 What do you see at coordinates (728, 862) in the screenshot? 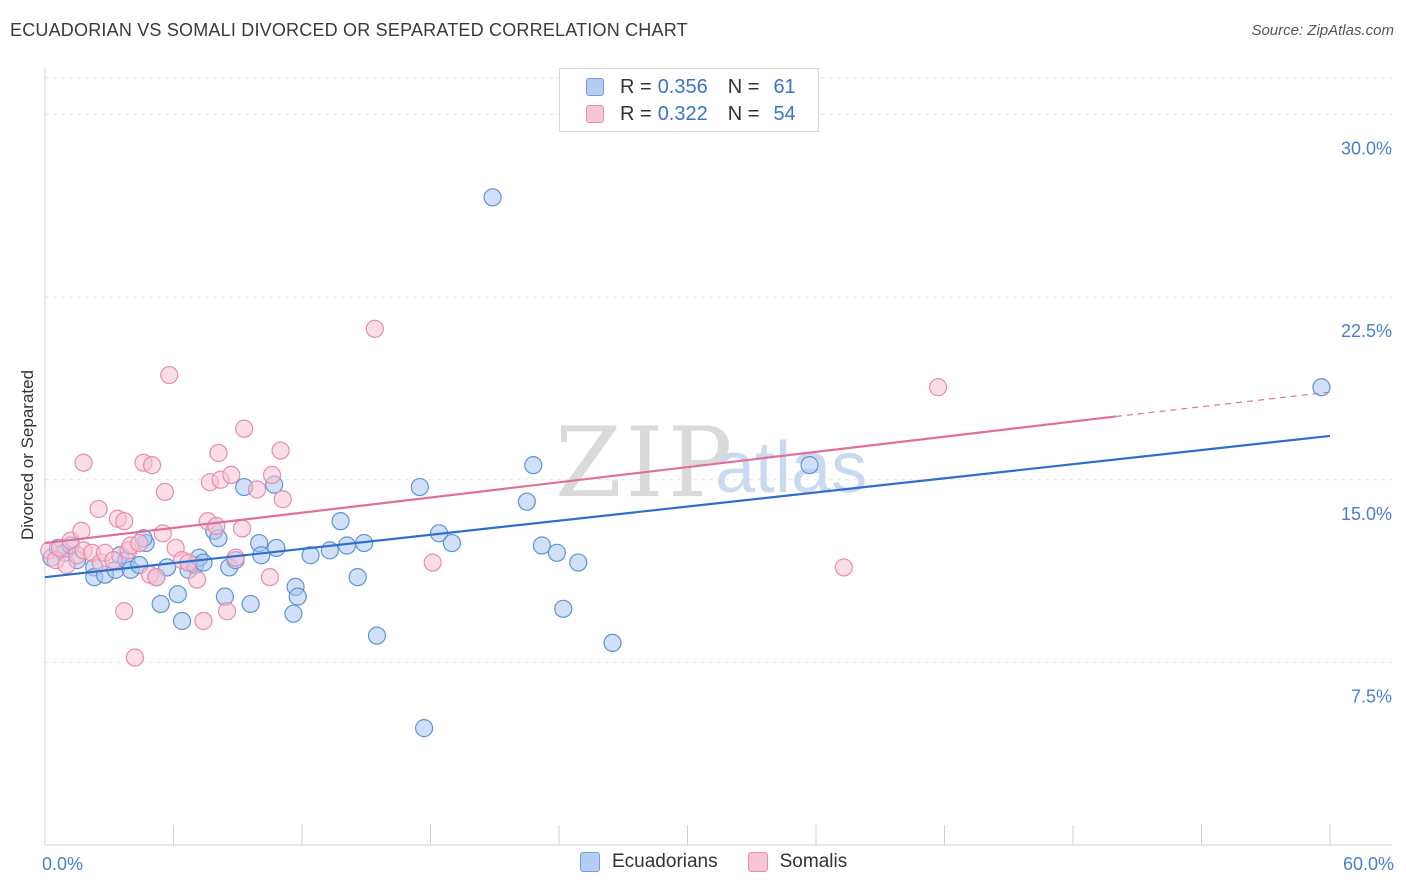
I see `series-legend: Ecuadorians Somalis` at bounding box center [728, 862].